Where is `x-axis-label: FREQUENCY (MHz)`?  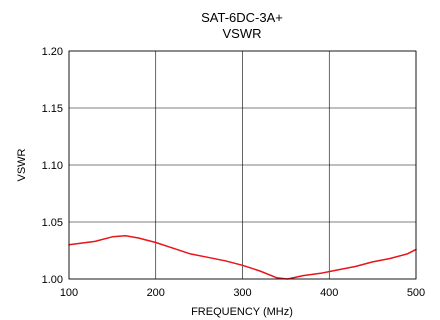
x-axis-label: FREQUENCY (MHz) is located at coordinates (242, 312).